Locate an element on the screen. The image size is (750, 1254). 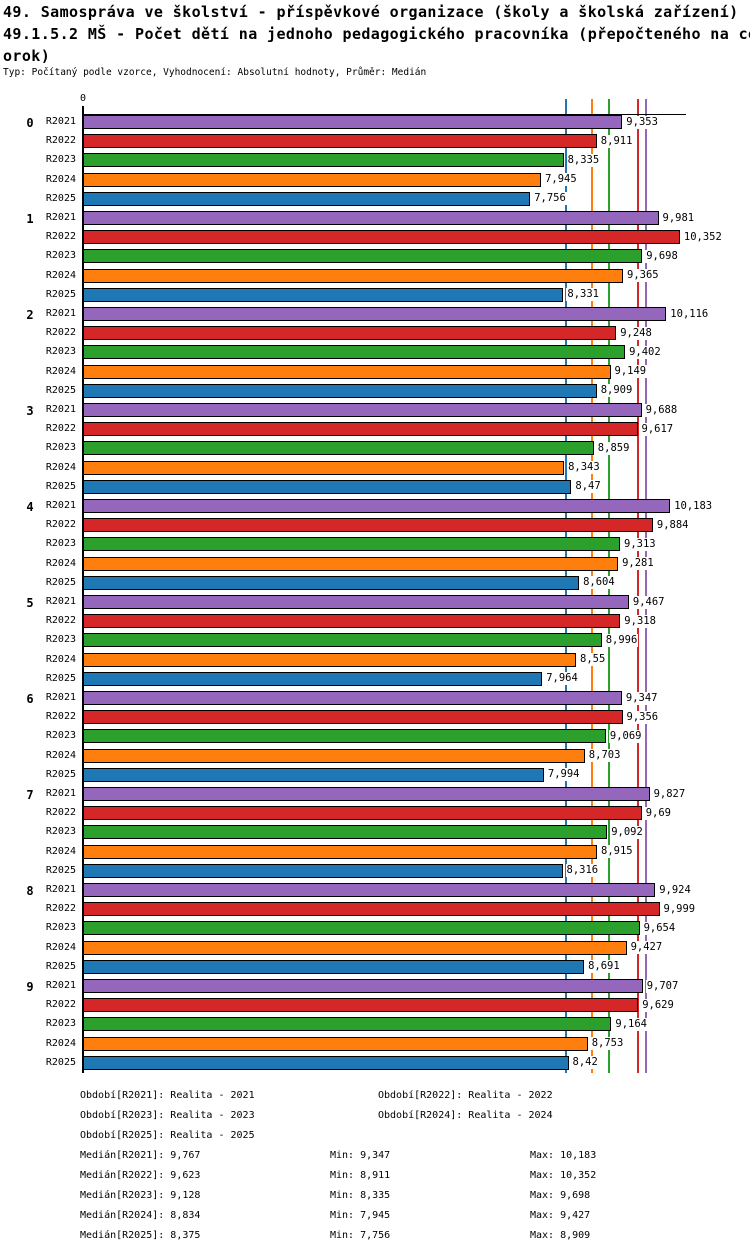
value-label-9-R2021: 9,707 is located at coordinates (662, 986).